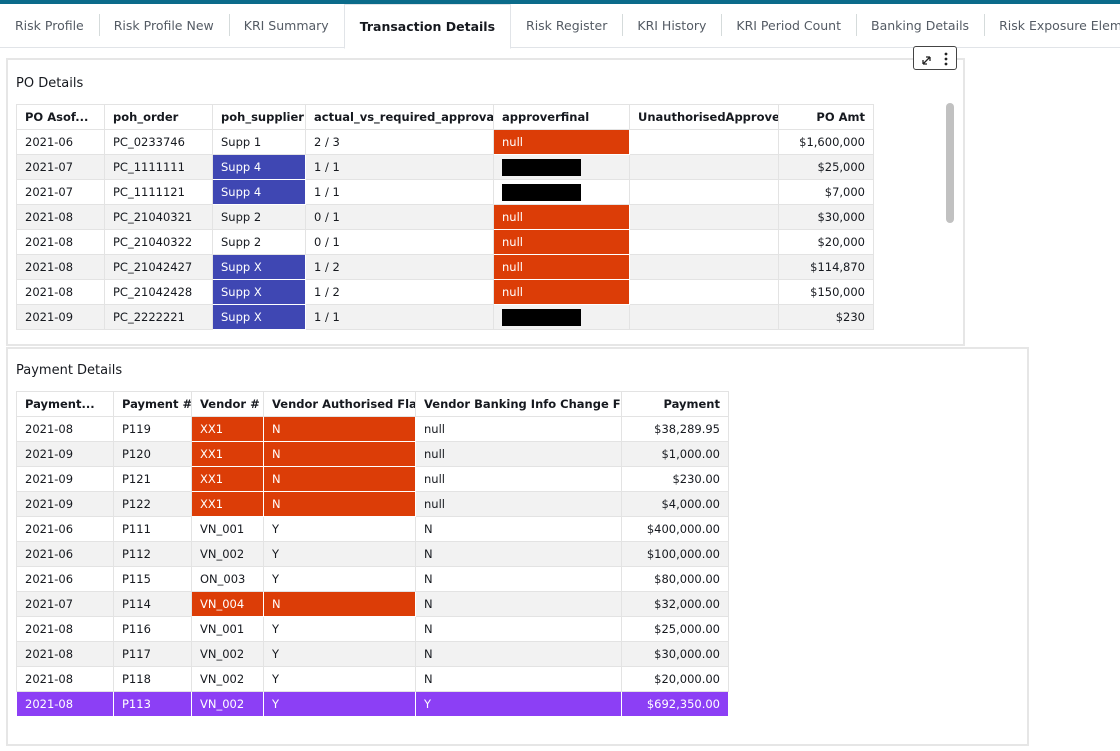 The width and height of the screenshot is (1120, 751). Describe the element at coordinates (259, 142) in the screenshot. I see `table-cell: Supp 1` at that location.